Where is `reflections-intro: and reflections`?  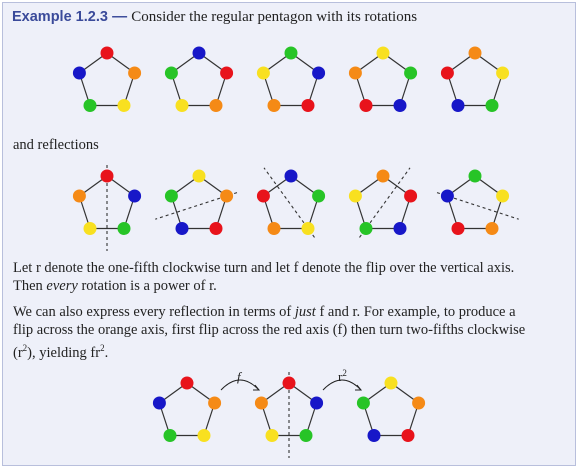
reflections-intro: and reflections is located at coordinates (56, 145).